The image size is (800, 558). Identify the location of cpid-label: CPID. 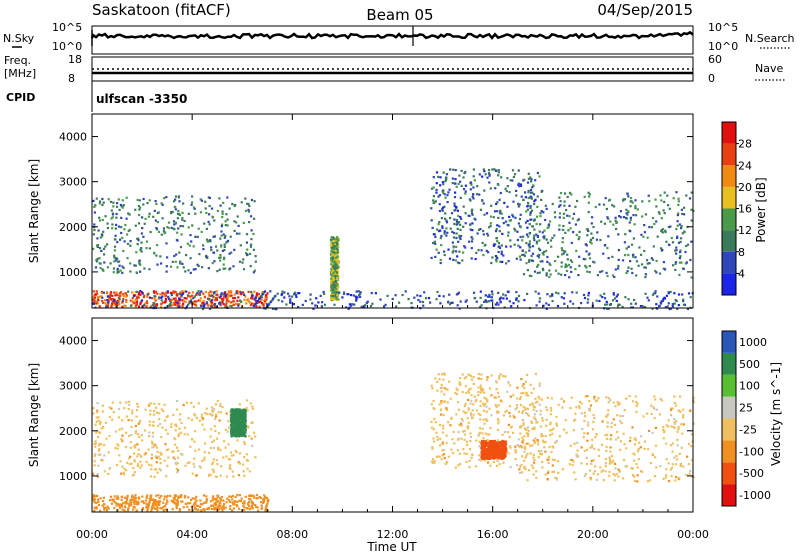
(20, 97).